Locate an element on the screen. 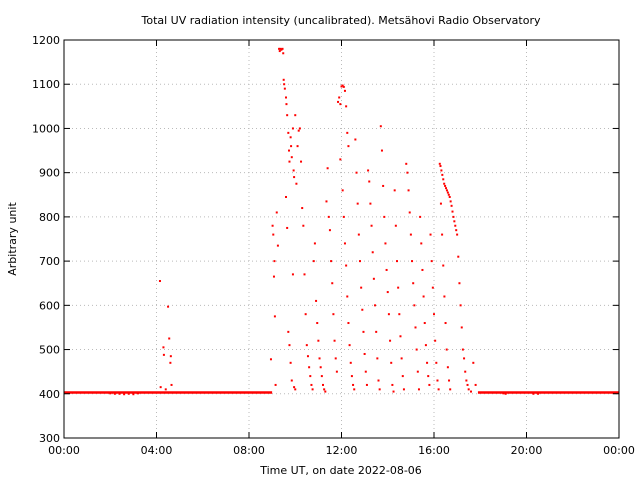 The height and width of the screenshot is (480, 640). y-tick-label: 1100 is located at coordinates (46, 84).